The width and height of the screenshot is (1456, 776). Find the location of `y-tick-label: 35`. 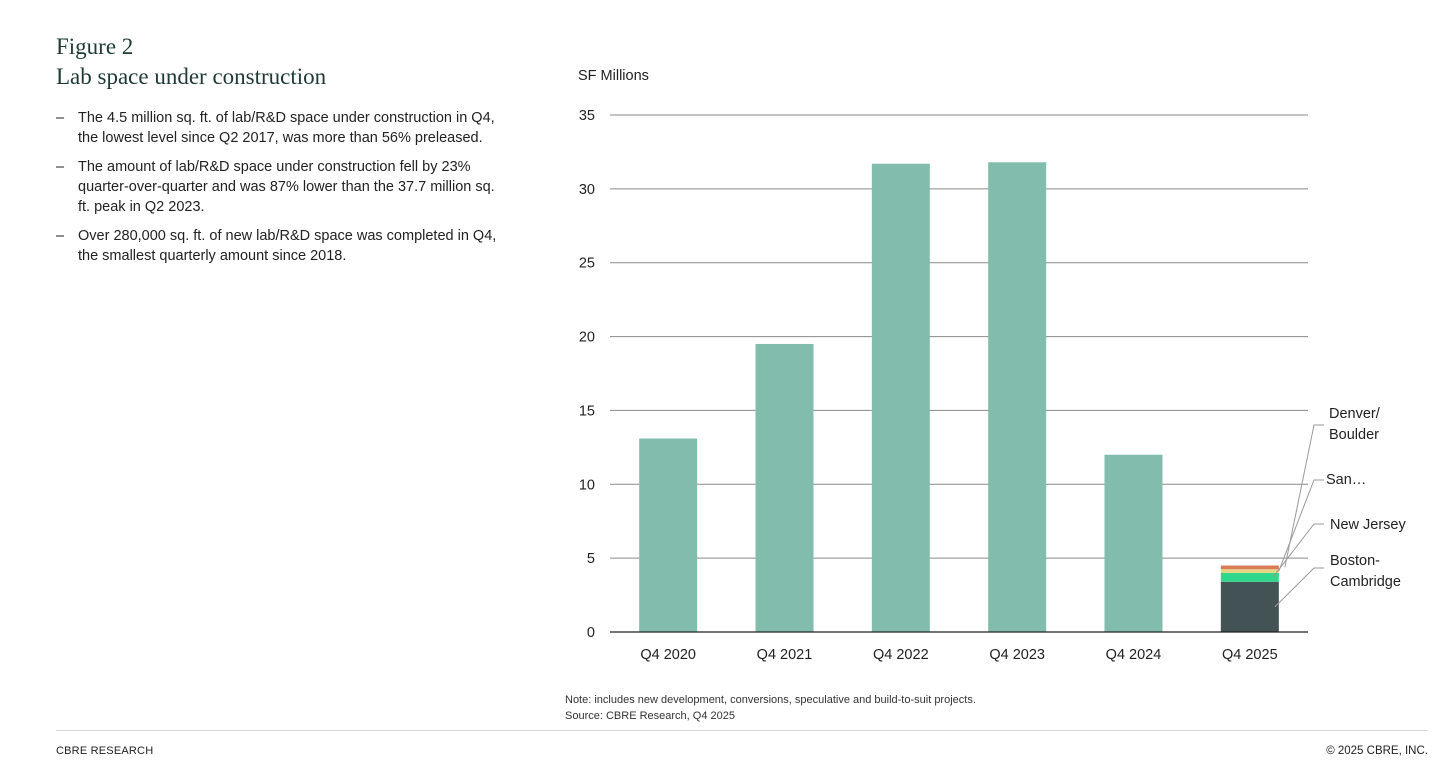

y-tick-label: 35 is located at coordinates (587, 116).